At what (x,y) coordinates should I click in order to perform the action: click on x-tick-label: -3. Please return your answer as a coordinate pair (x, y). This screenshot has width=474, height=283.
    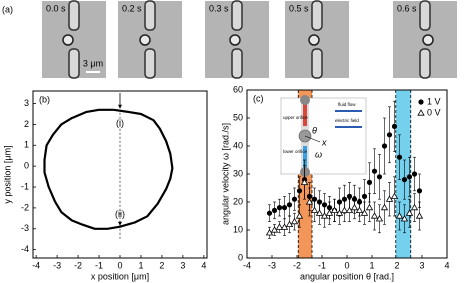
    Looking at the image, I should click on (57, 265).